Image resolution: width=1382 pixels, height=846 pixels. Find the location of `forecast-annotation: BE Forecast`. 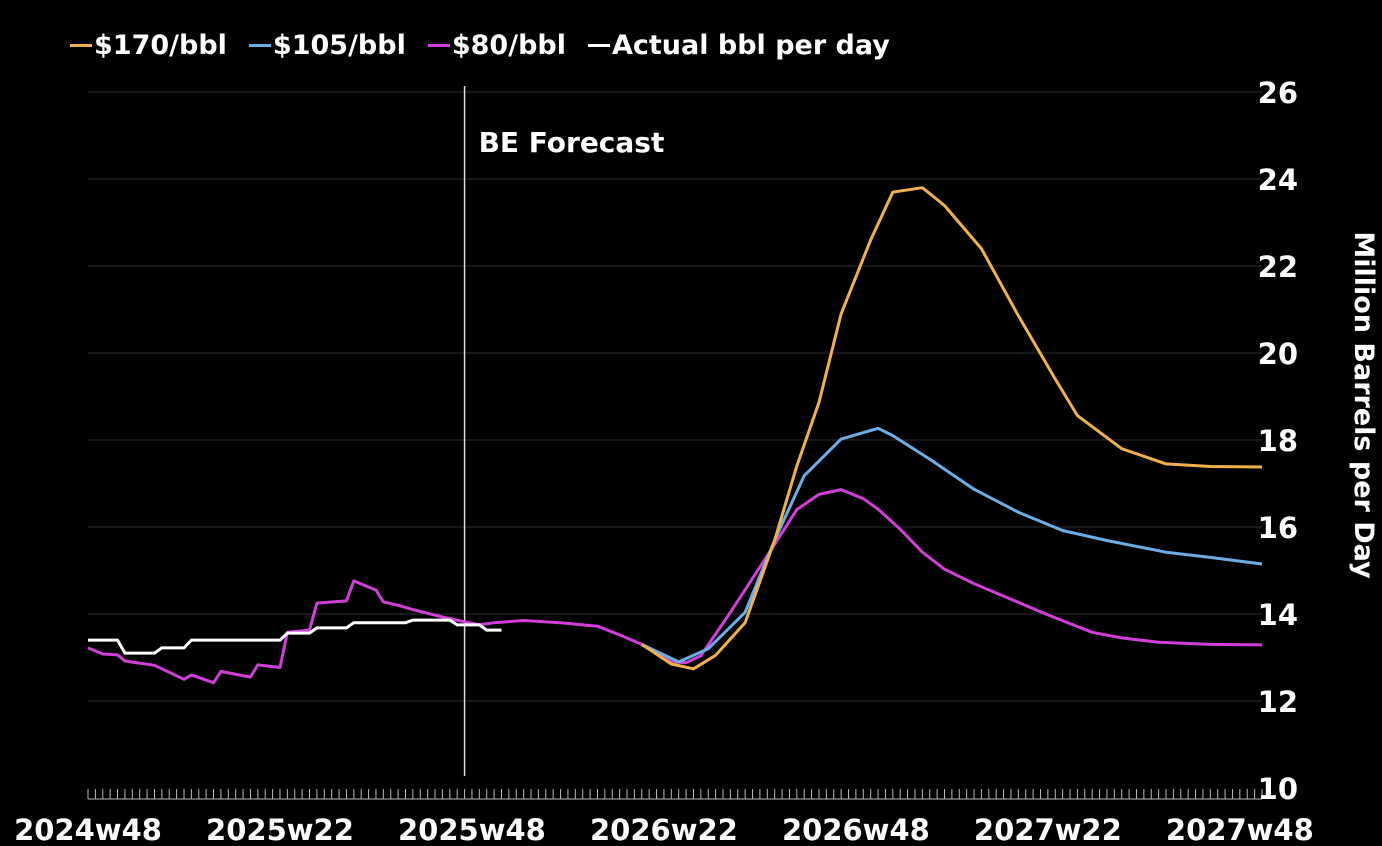

forecast-annotation: BE Forecast is located at coordinates (572, 142).